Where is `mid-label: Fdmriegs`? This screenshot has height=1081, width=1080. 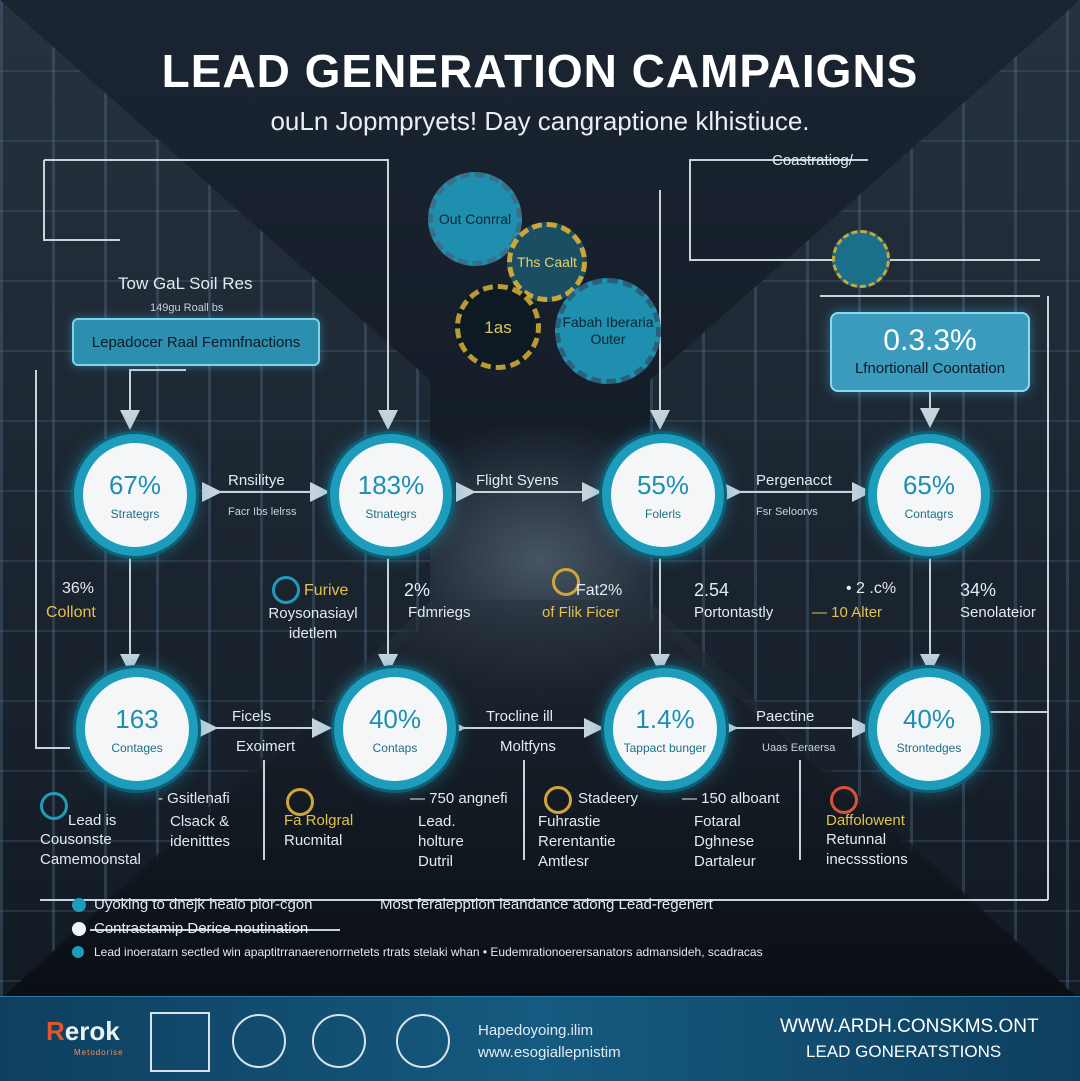 mid-label: Fdmriegs is located at coordinates (439, 612).